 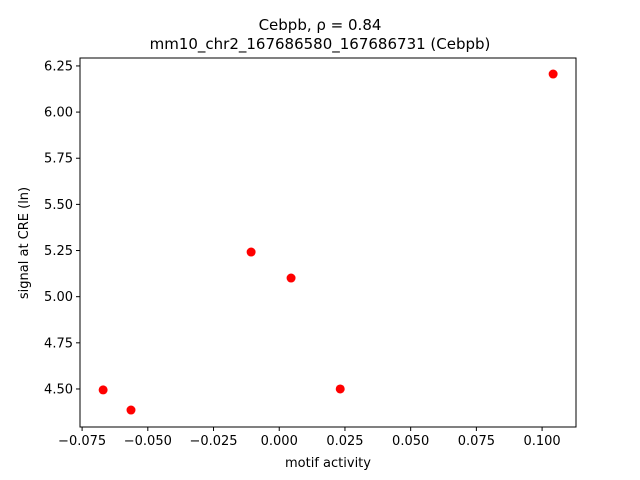 What do you see at coordinates (58, 205) in the screenshot?
I see `y-tick-label: 5.50` at bounding box center [58, 205].